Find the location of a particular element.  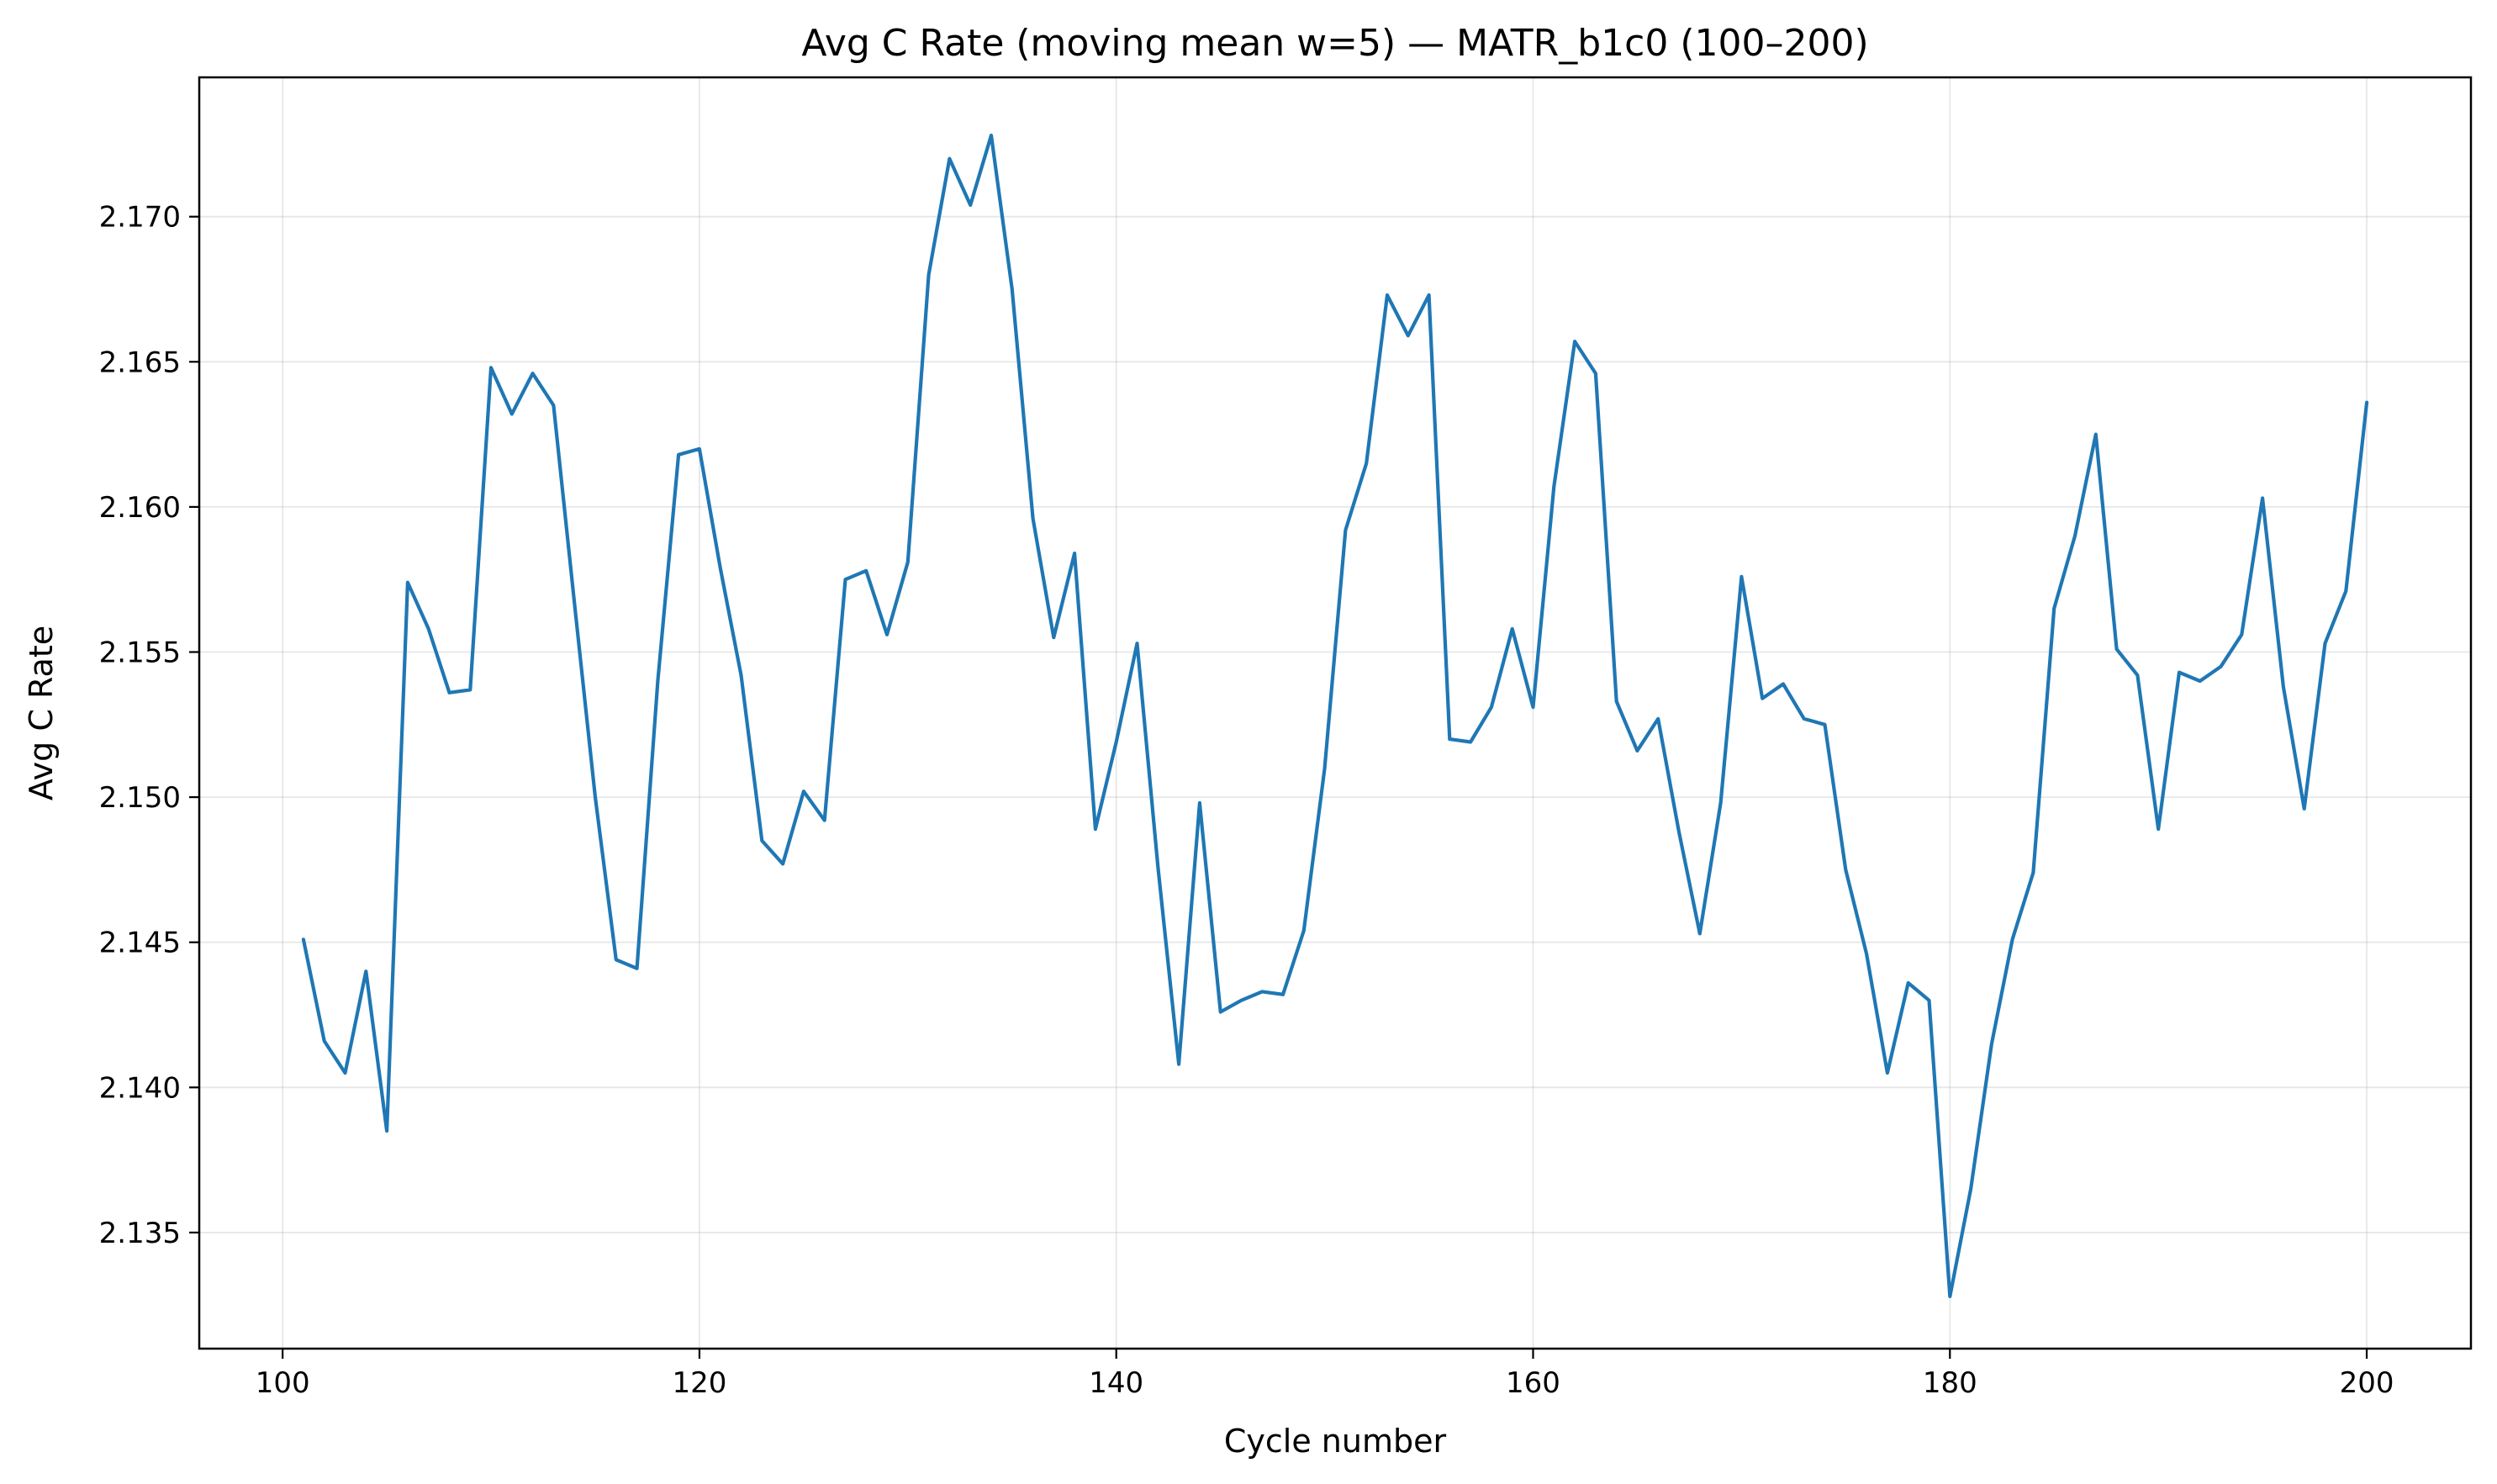

y-tick-label: 2.155 is located at coordinates (140, 653).